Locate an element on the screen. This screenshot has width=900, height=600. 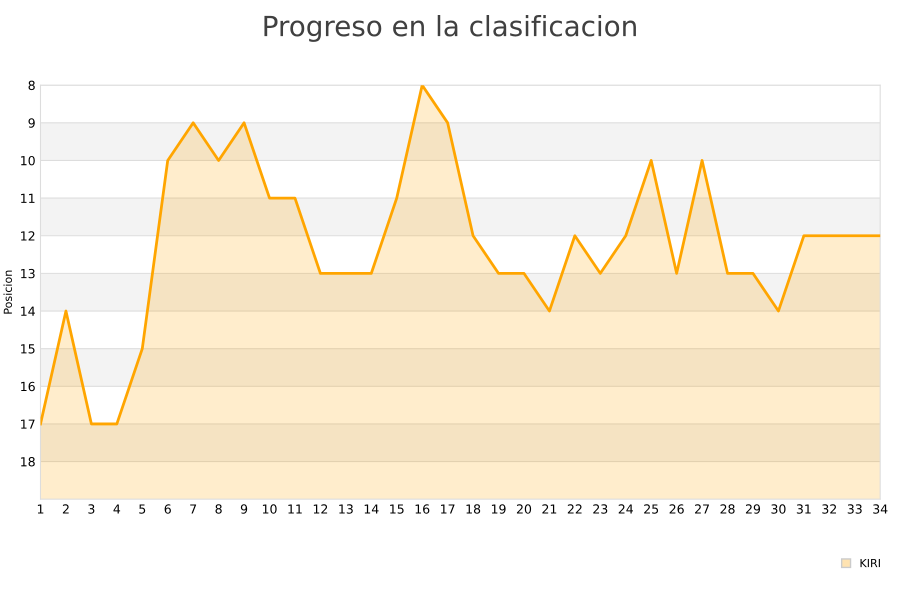
y-tick-label: 14 is located at coordinates (28, 311).